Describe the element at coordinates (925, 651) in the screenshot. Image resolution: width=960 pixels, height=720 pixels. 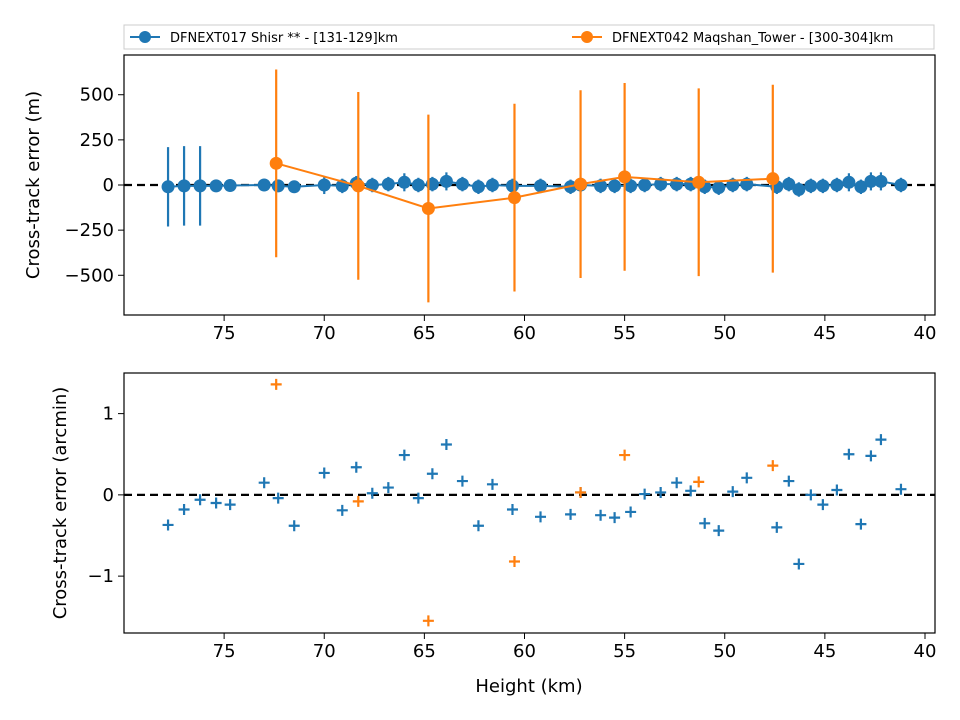
I see `bottom-x-tick-label: 40` at that location.